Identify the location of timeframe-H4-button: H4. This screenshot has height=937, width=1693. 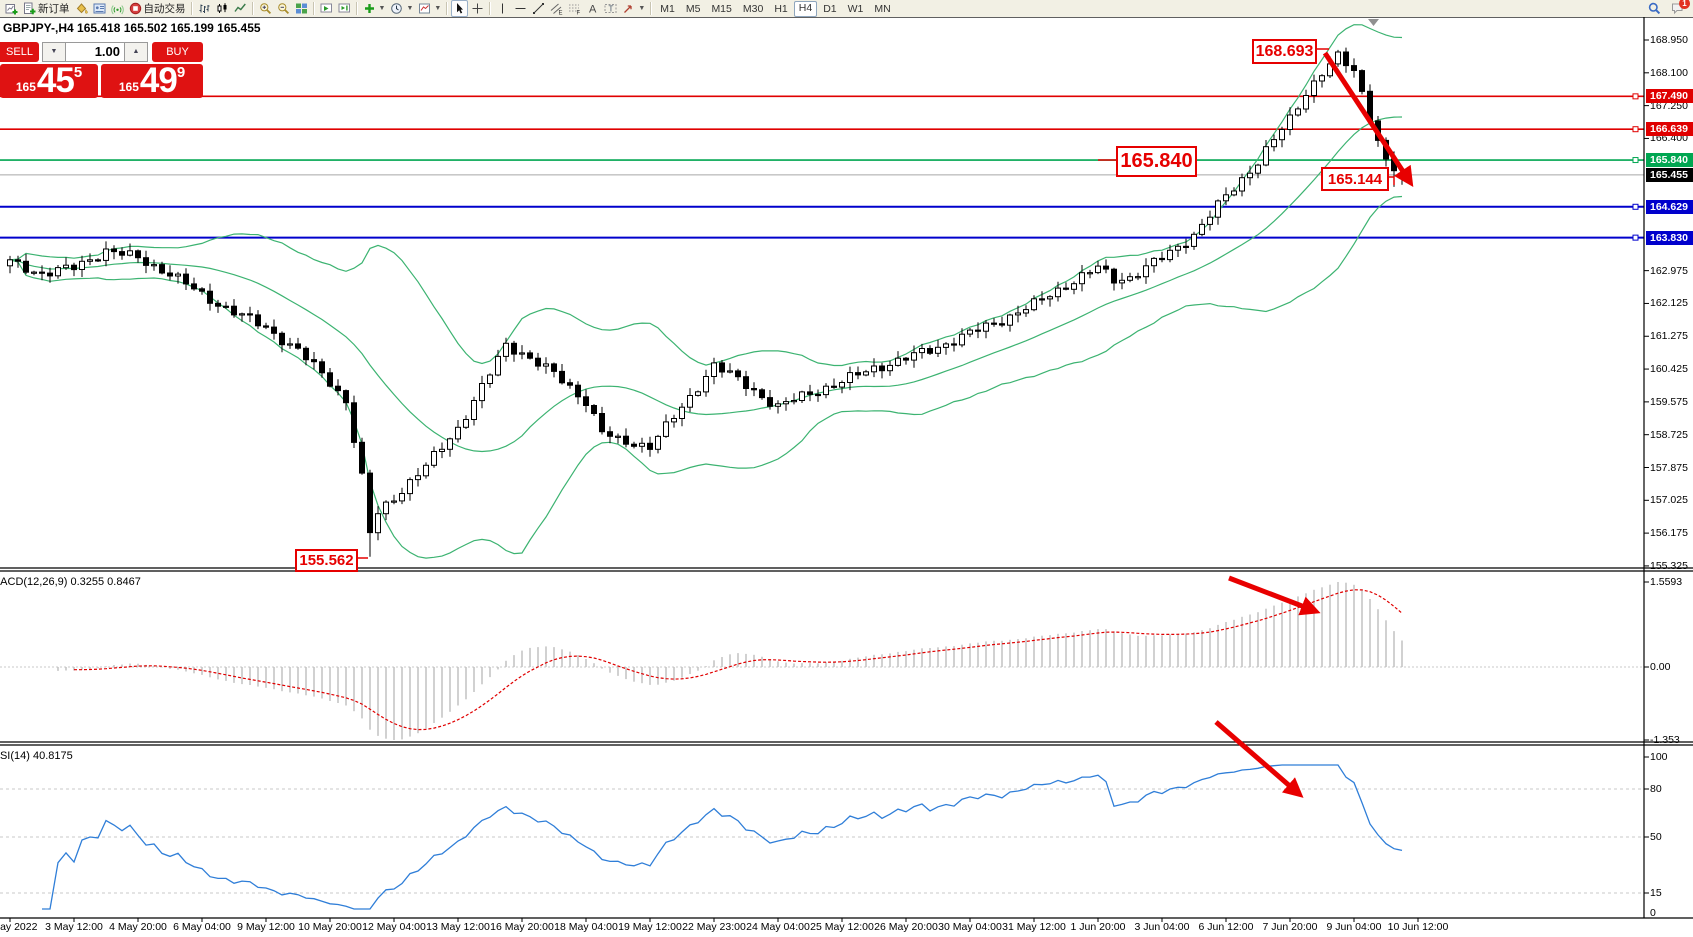
(805, 8).